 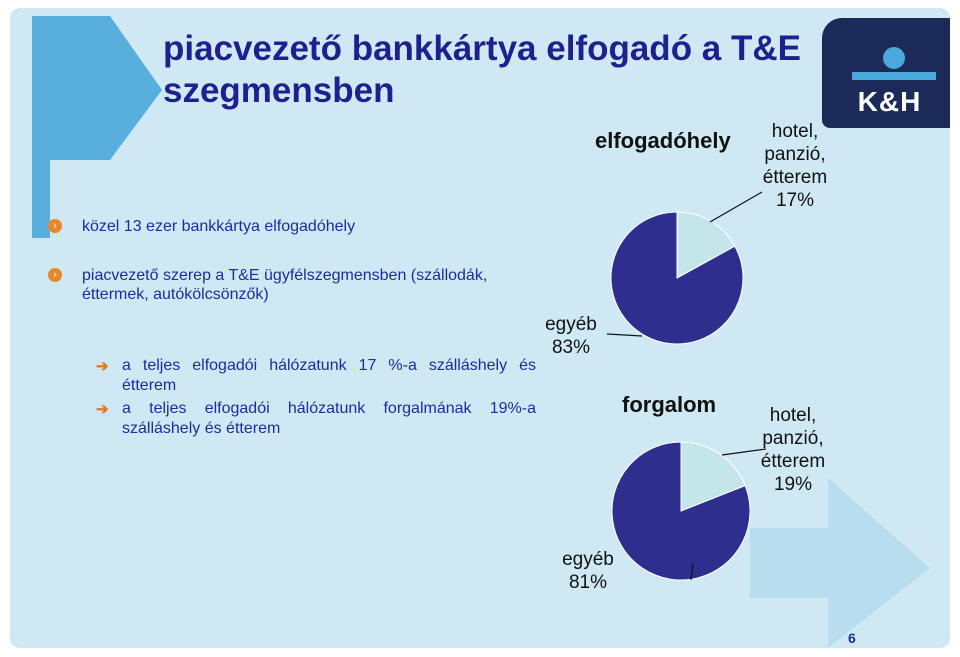 What do you see at coordinates (588, 571) in the screenshot?
I see `pie-label-egyeb: egyéb 81%` at bounding box center [588, 571].